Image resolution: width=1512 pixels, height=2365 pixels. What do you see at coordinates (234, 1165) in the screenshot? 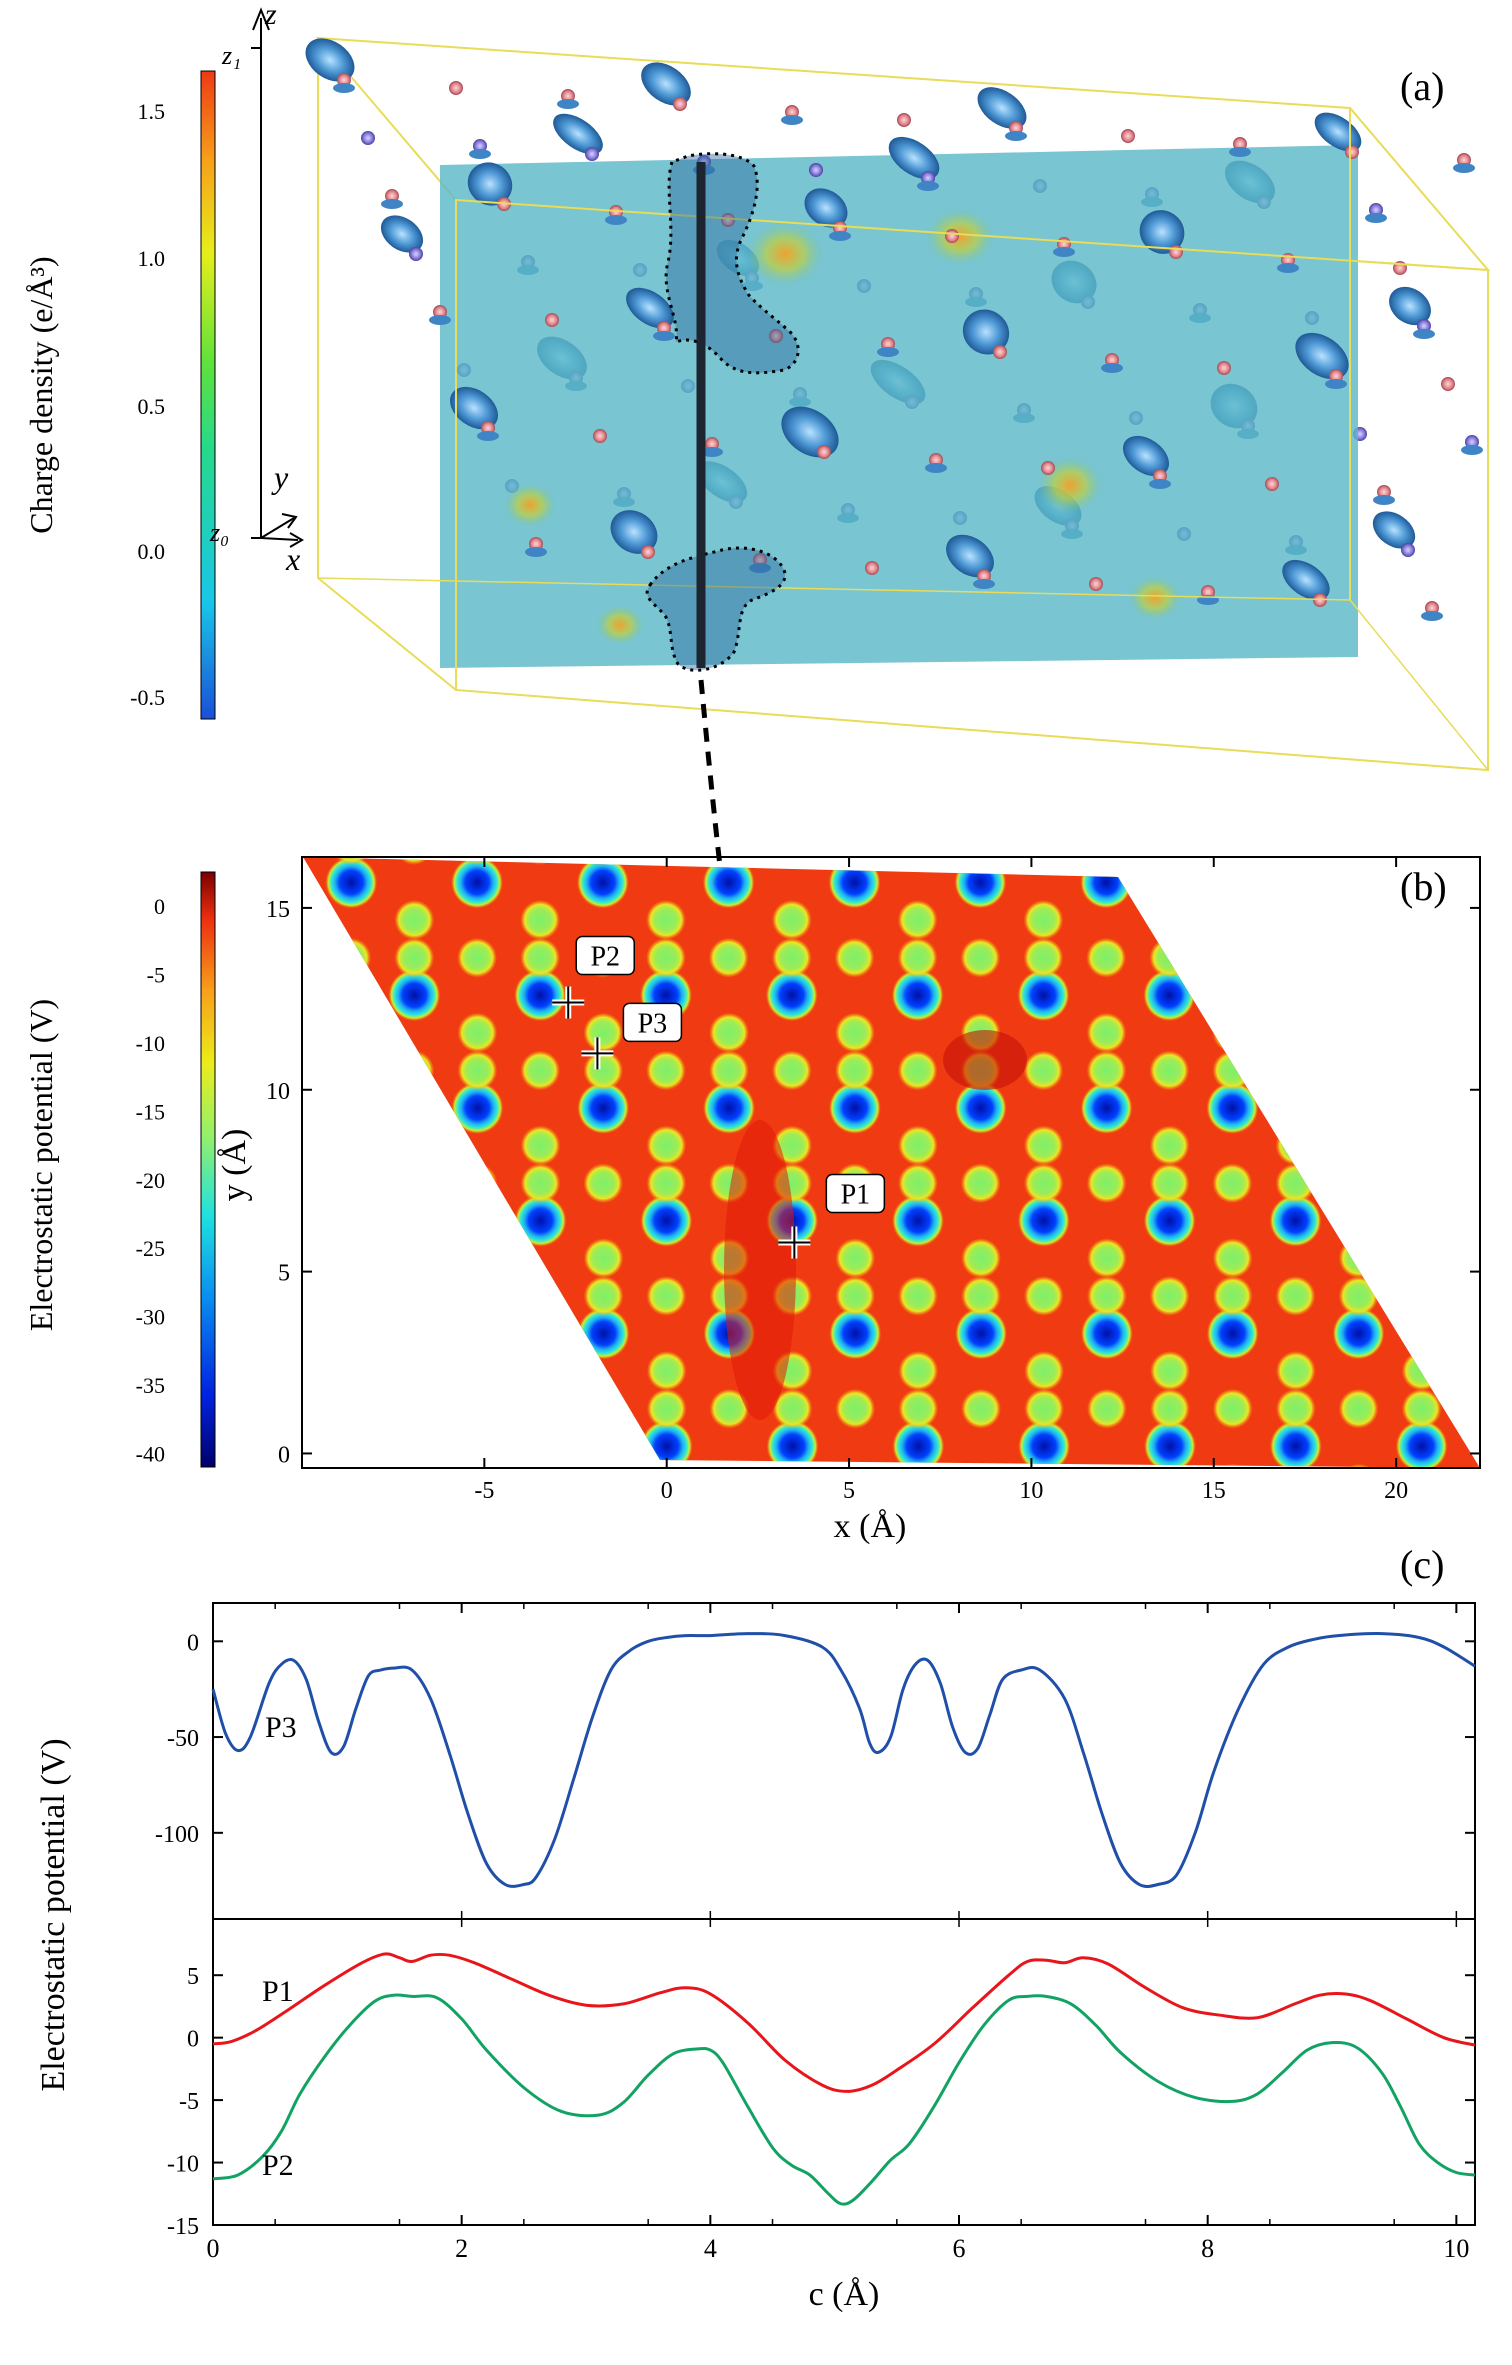
I see `panel-b-ylabel: y (Å)` at bounding box center [234, 1165].